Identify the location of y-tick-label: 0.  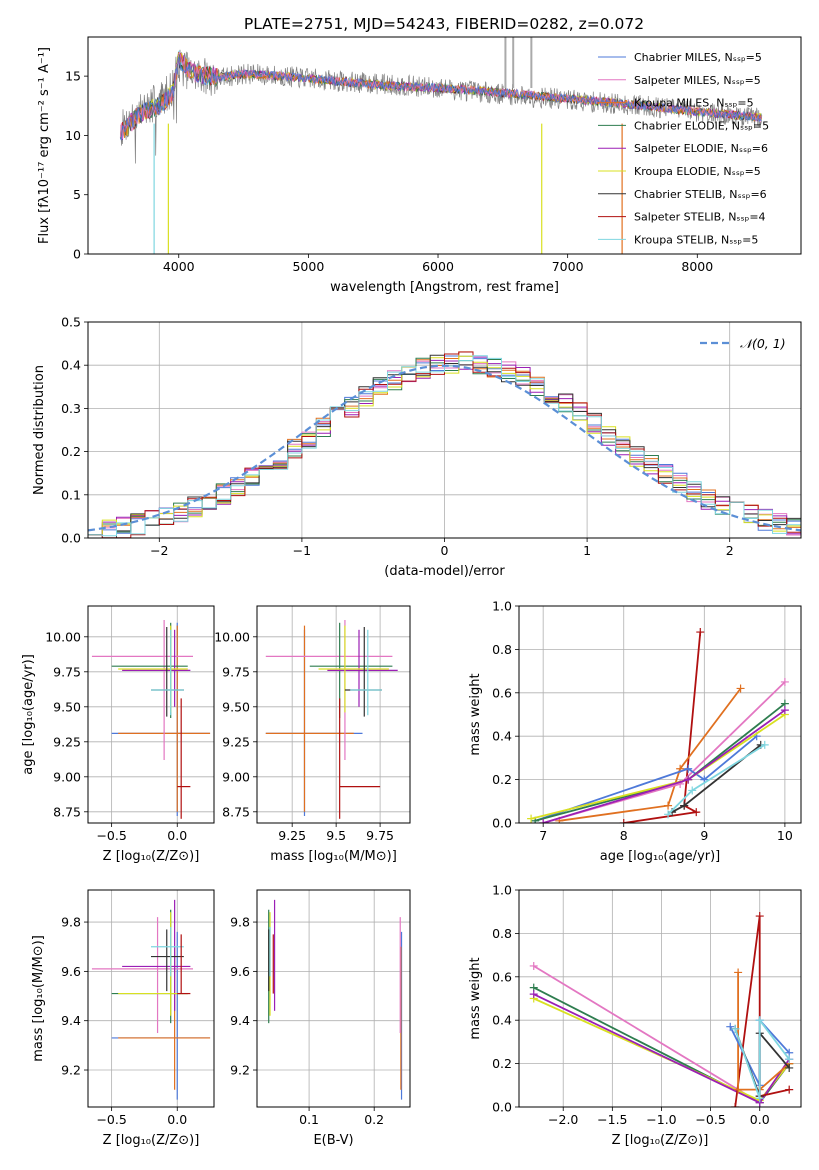
(77, 254).